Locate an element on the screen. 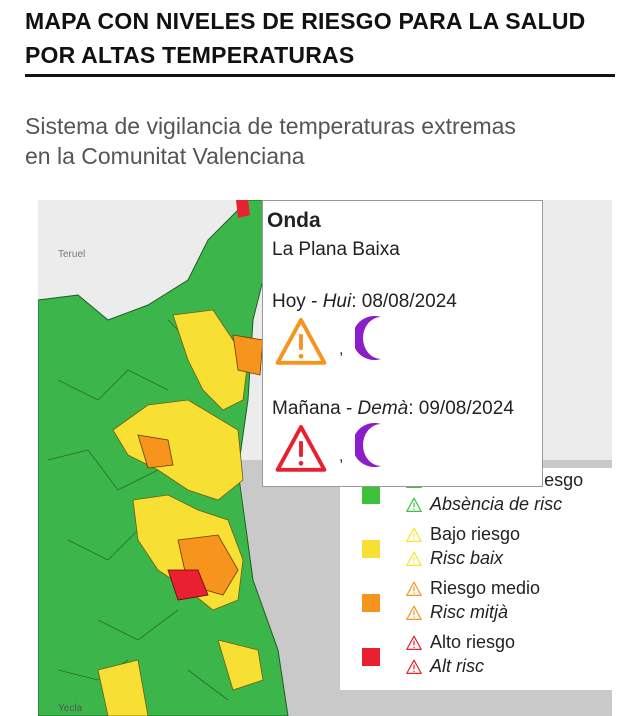 The height and width of the screenshot is (716, 640). rule is located at coordinates (320, 75).